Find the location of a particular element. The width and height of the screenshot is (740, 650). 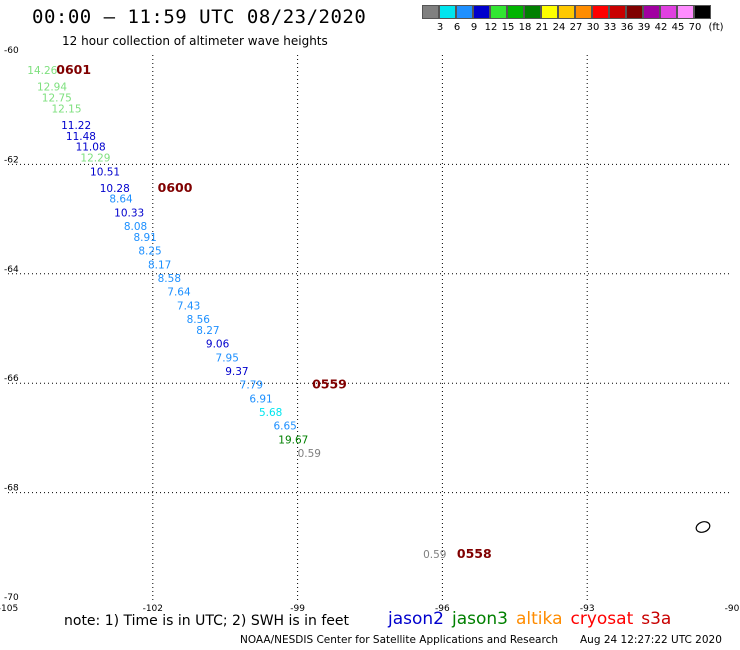

wave-height-label: 14.26 is located at coordinates (42, 71).